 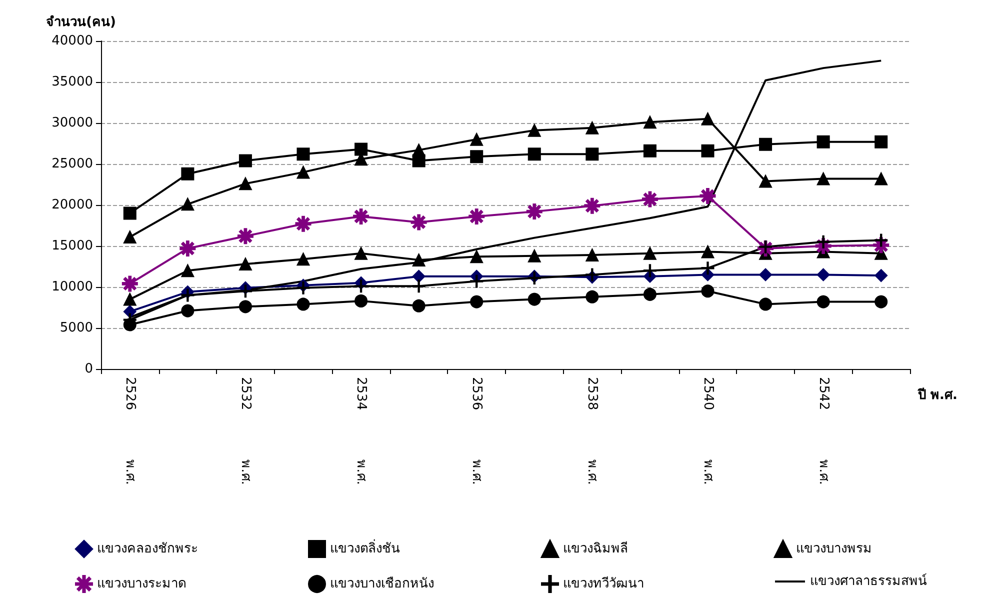 I want to click on legend-label: แขวงศาลาธรรมสพน์, so click(x=868, y=581).